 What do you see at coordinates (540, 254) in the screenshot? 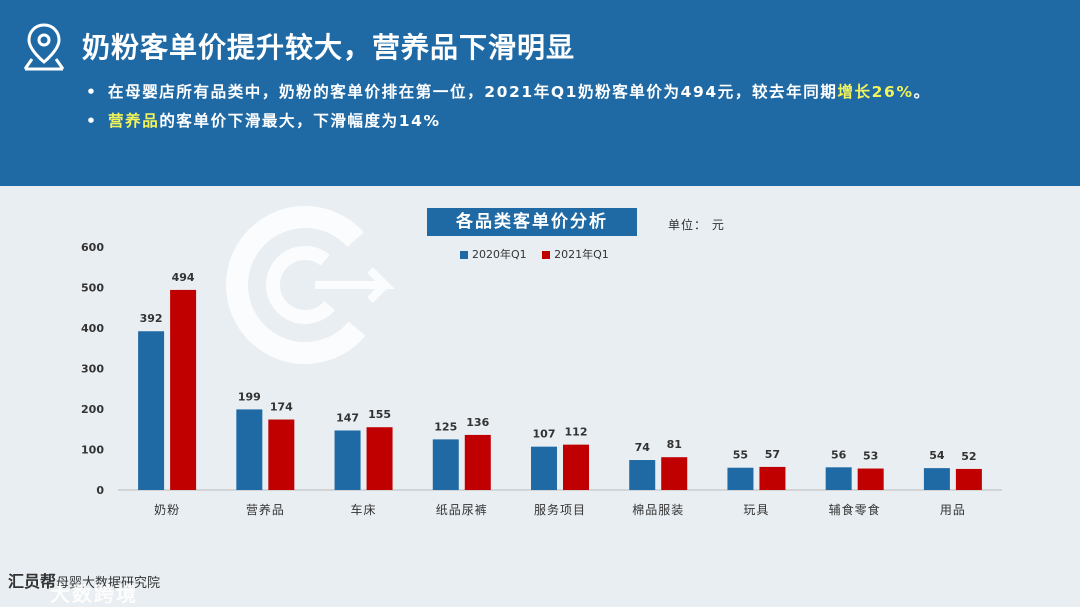
I see `chart-legend: 2020年Q1 2021年Q1` at bounding box center [540, 254].